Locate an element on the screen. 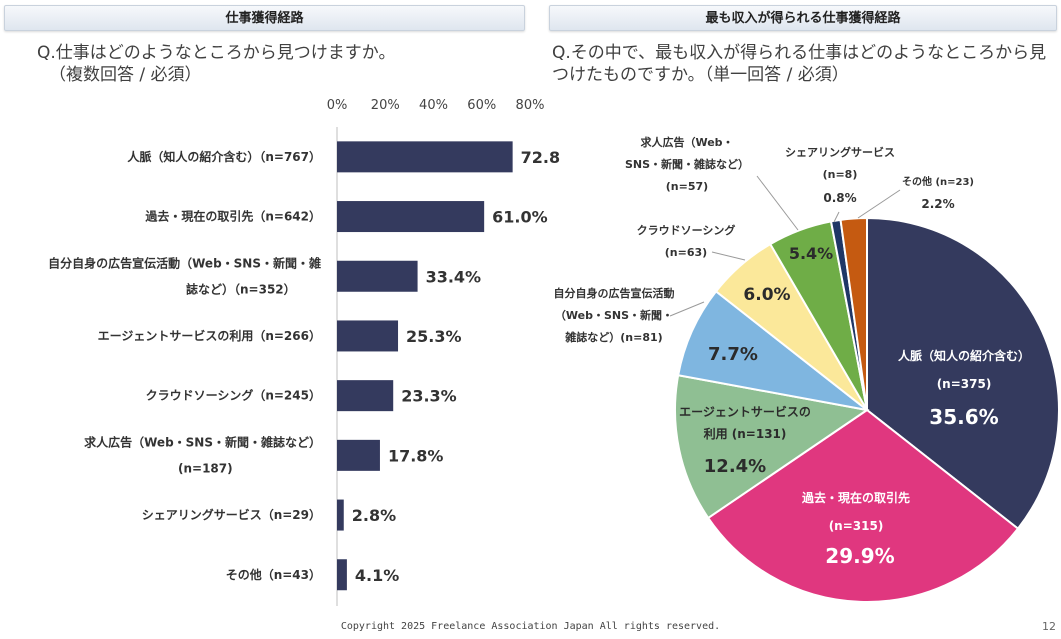  pie-slice-value: 12.4% is located at coordinates (735, 466).